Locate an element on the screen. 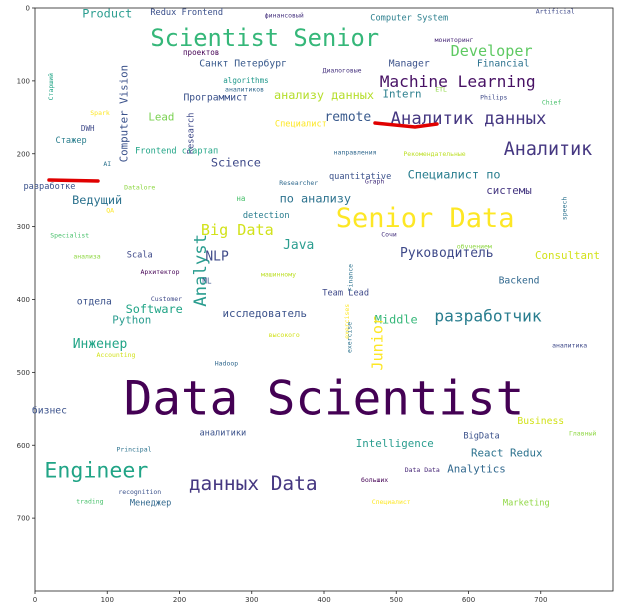 The width and height of the screenshot is (625, 610). word-94: Data Data is located at coordinates (422, 470).